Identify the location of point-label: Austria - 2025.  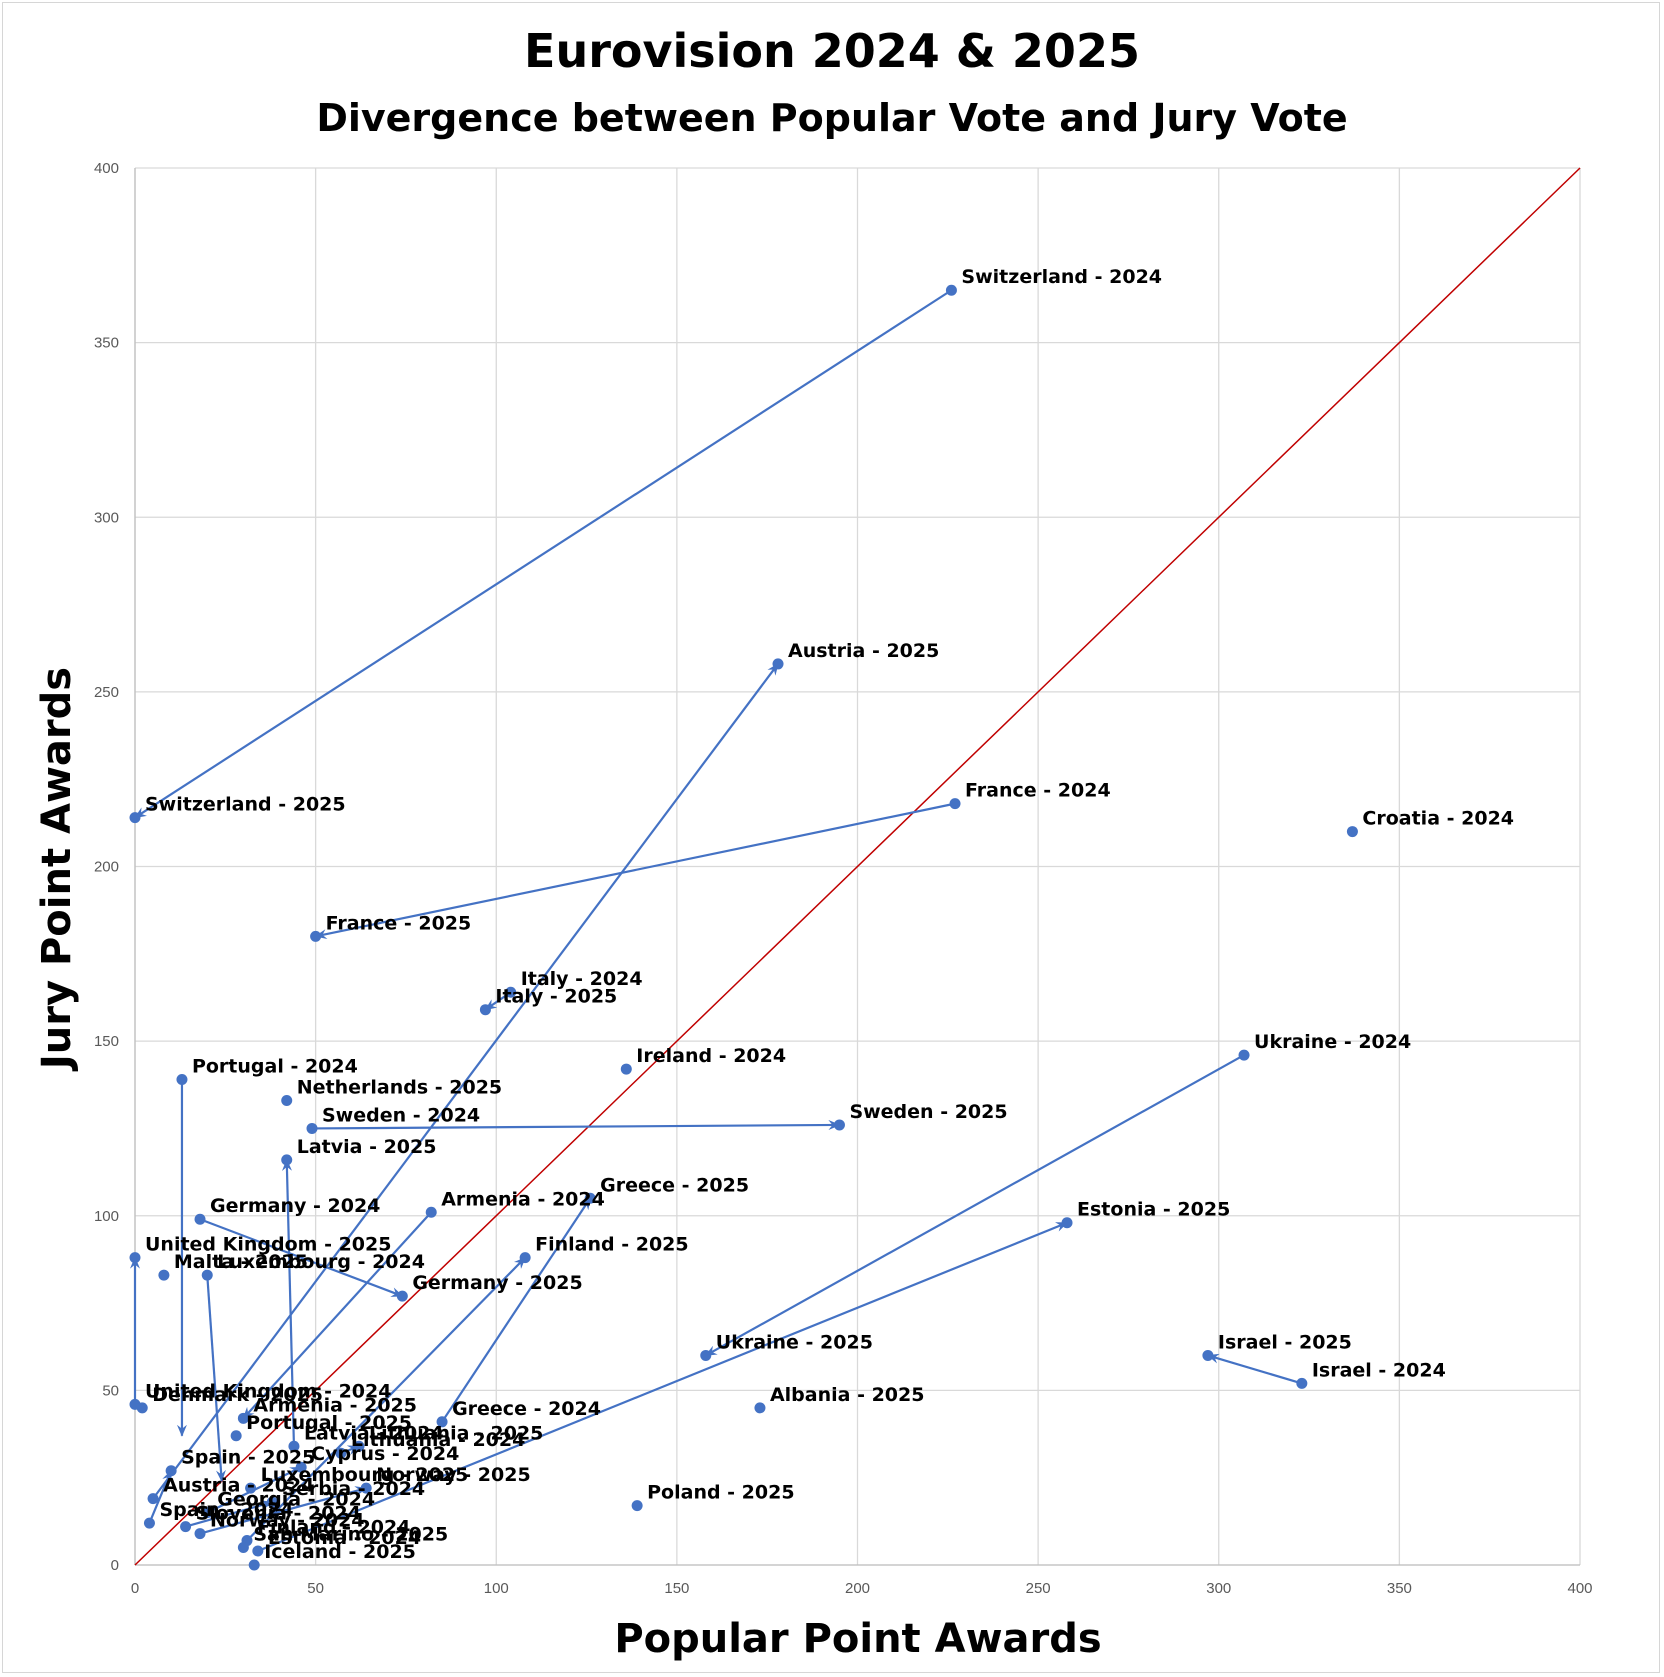
(863, 651).